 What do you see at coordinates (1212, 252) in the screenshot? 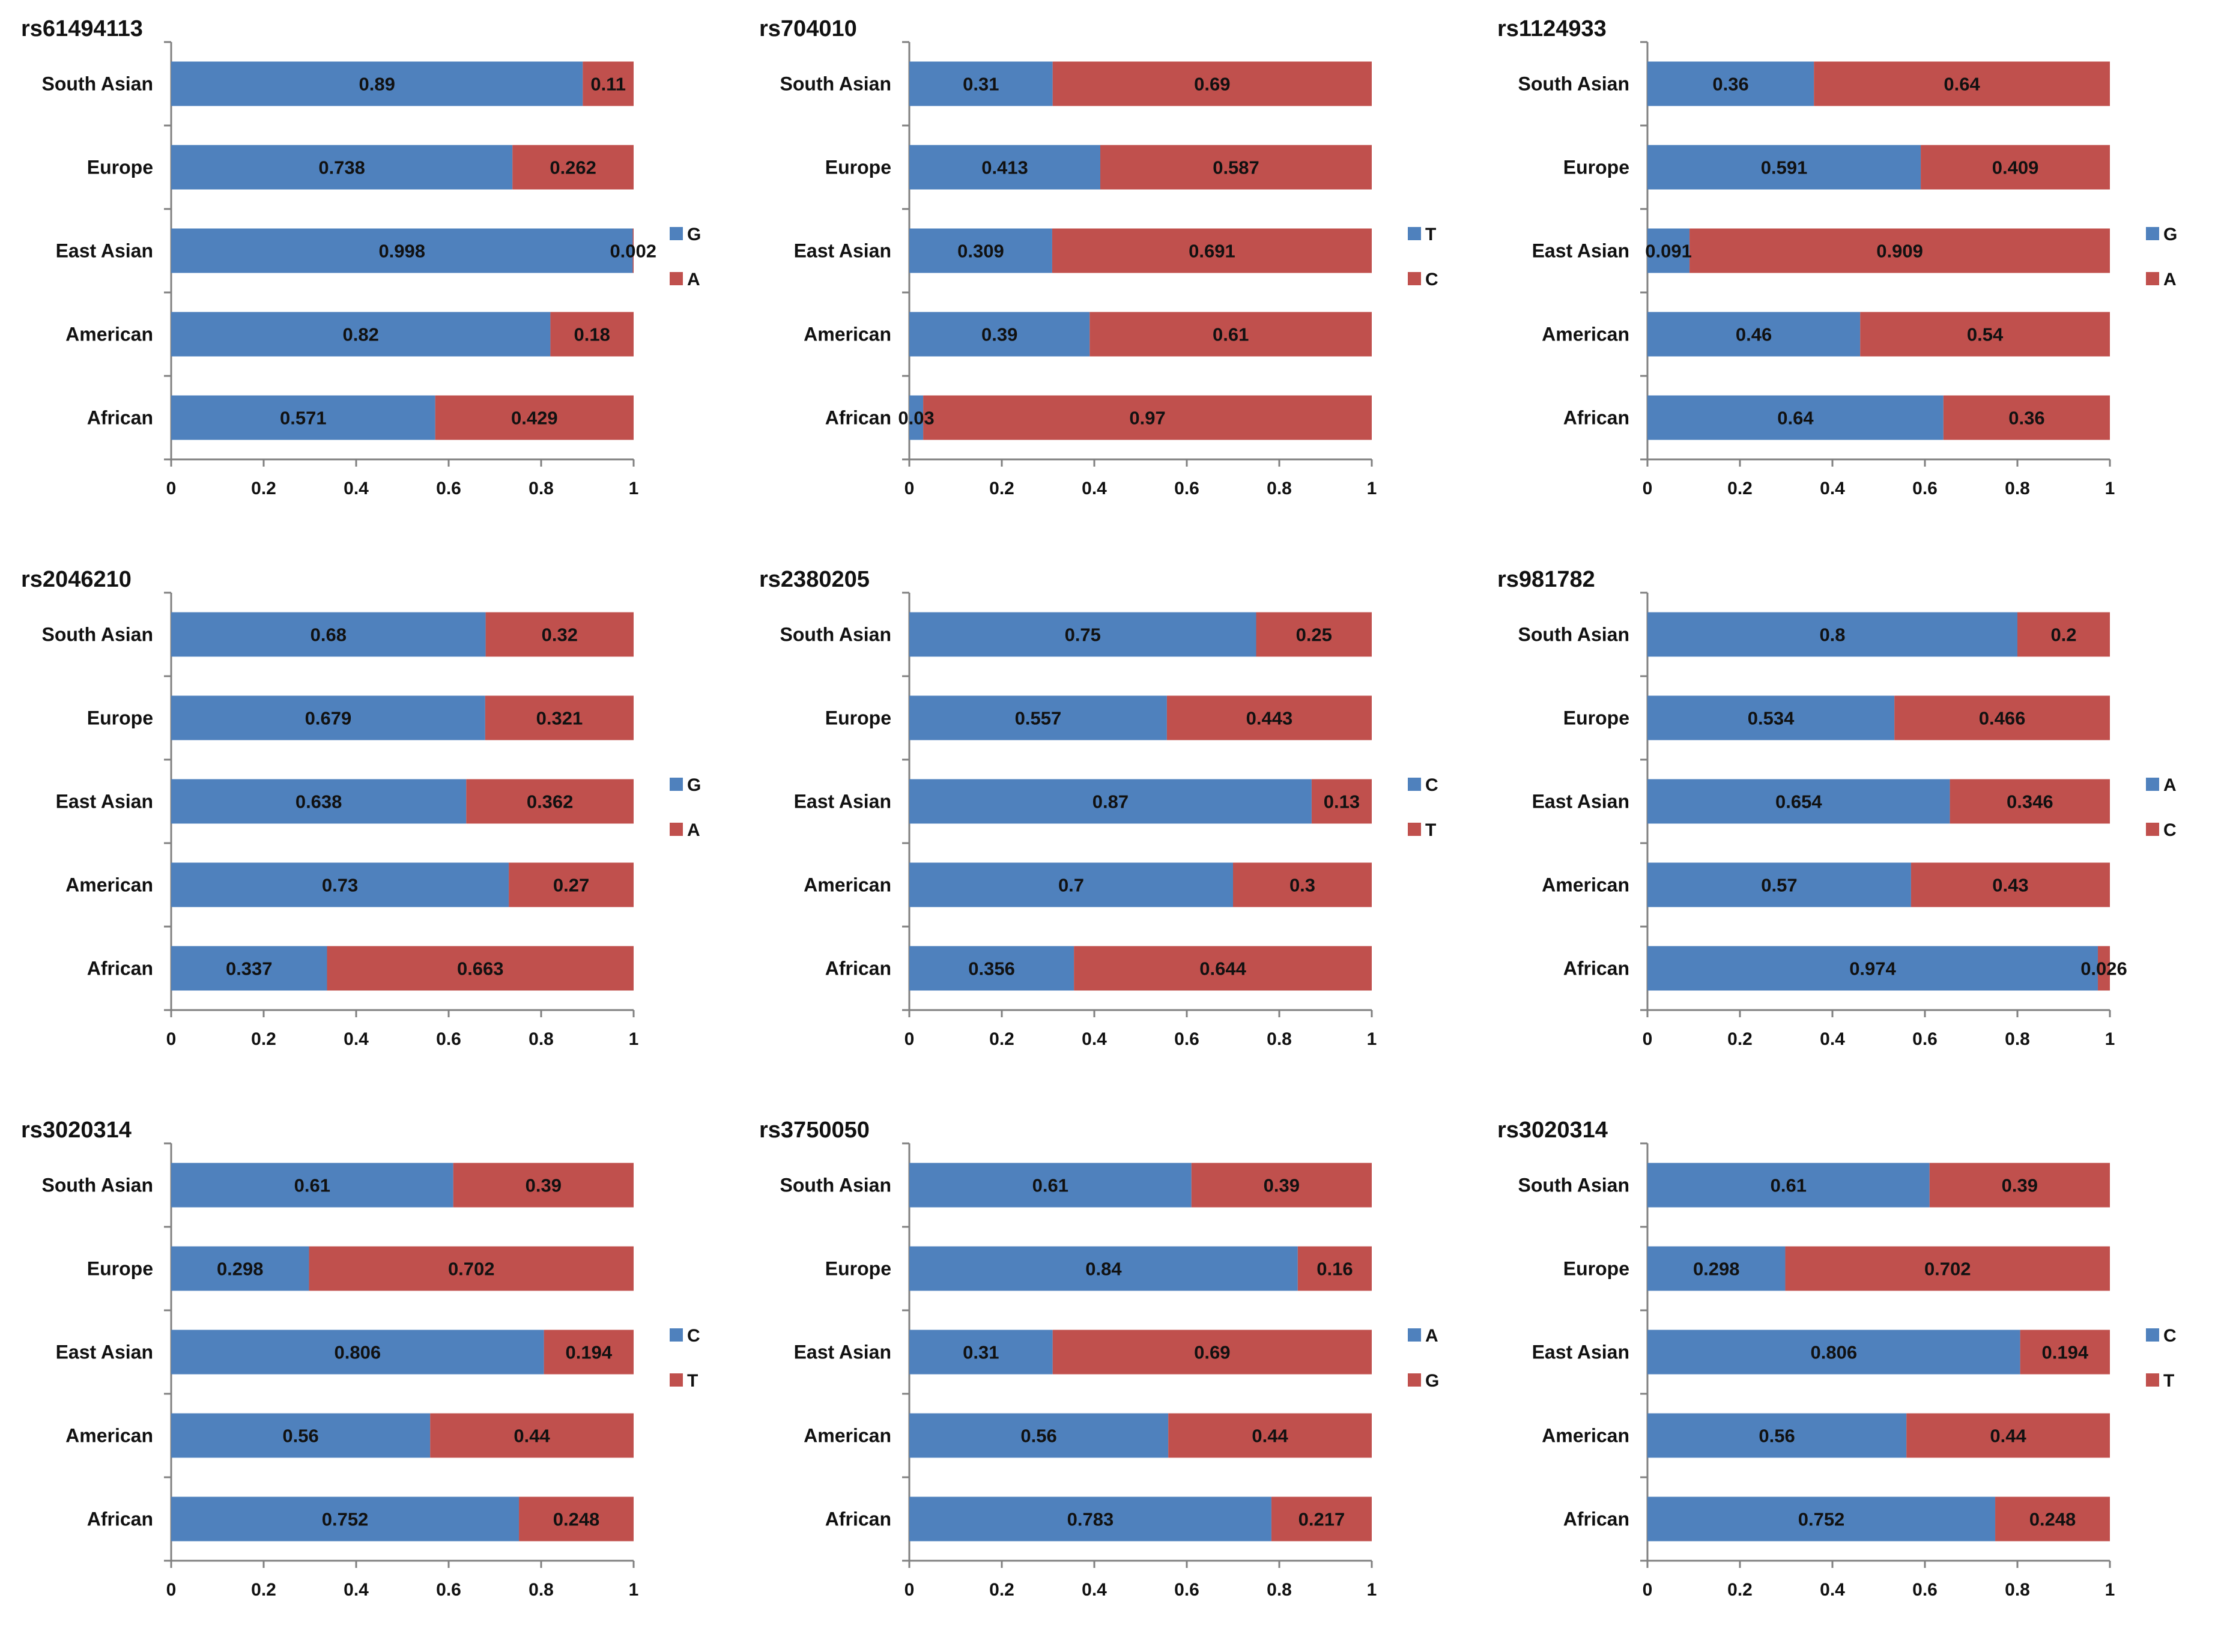
I see `data-label: 0.691` at bounding box center [1212, 252].